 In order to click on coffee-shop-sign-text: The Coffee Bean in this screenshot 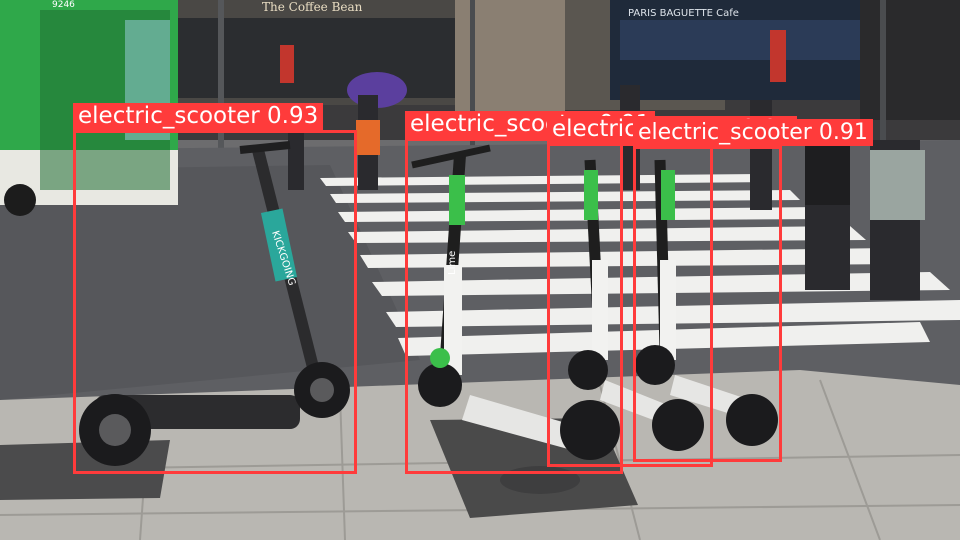, I will do `click(312, 7)`.